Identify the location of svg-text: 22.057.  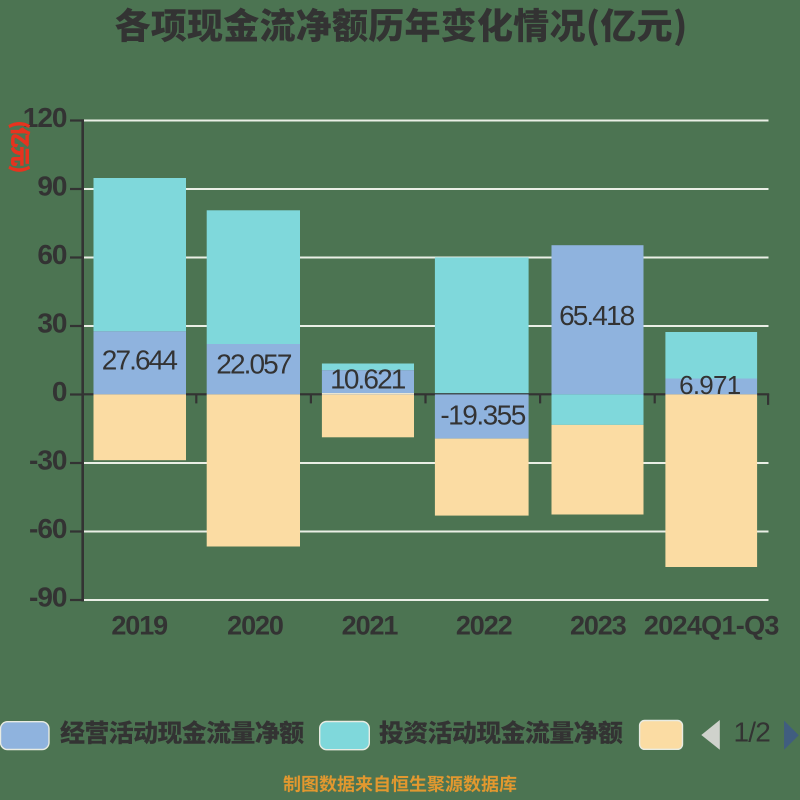
(254, 364).